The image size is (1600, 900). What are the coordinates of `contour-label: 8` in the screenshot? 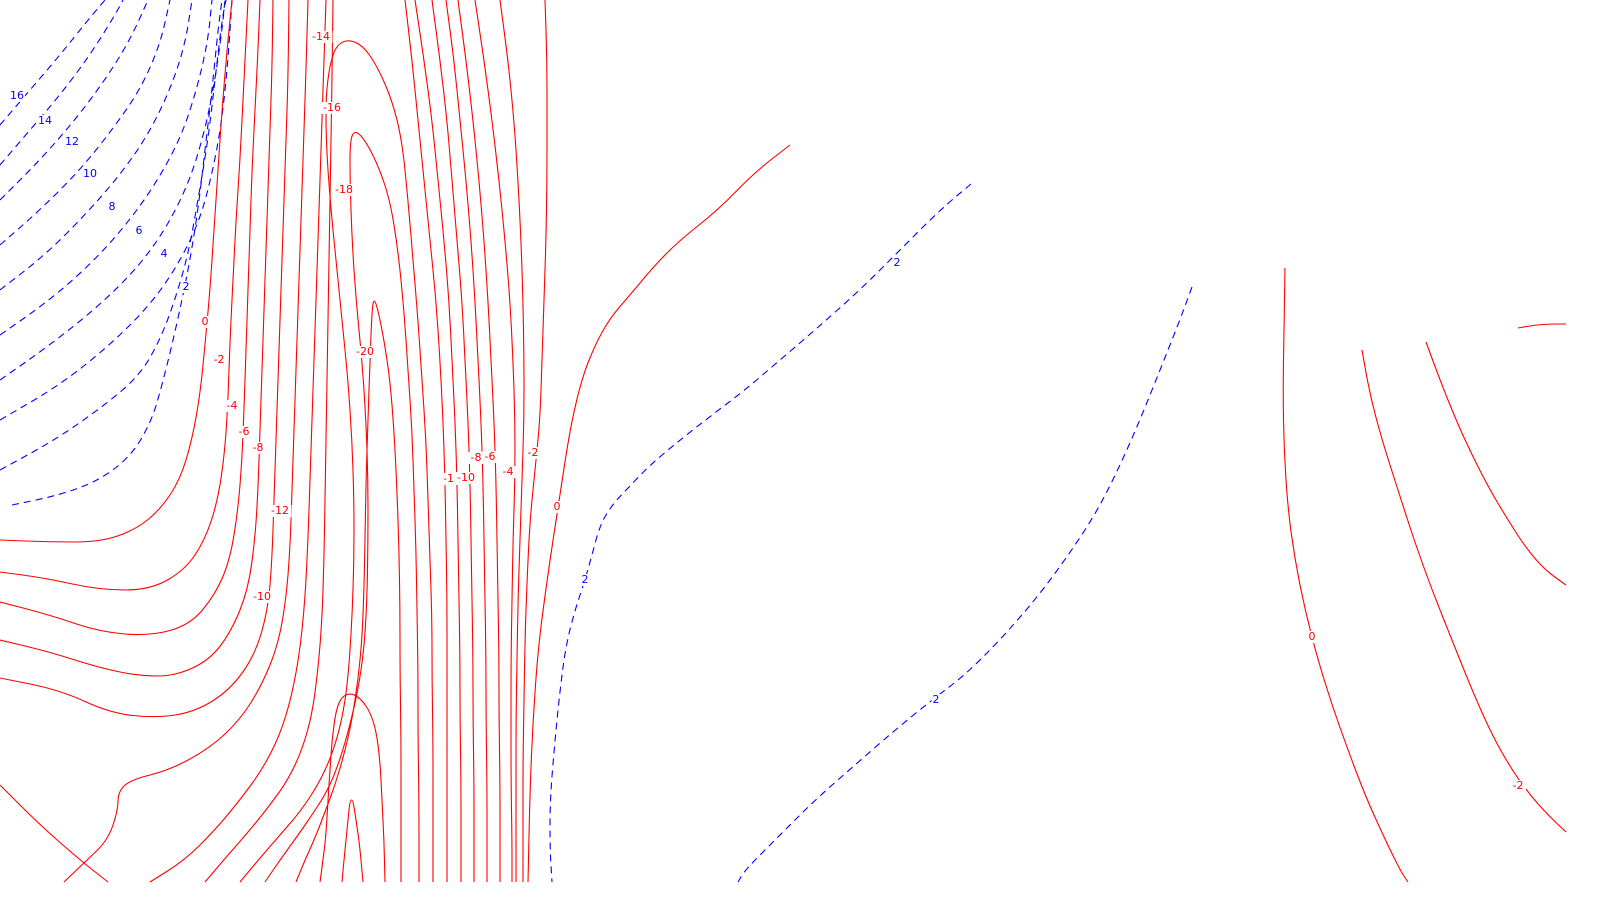 It's located at (112, 206).